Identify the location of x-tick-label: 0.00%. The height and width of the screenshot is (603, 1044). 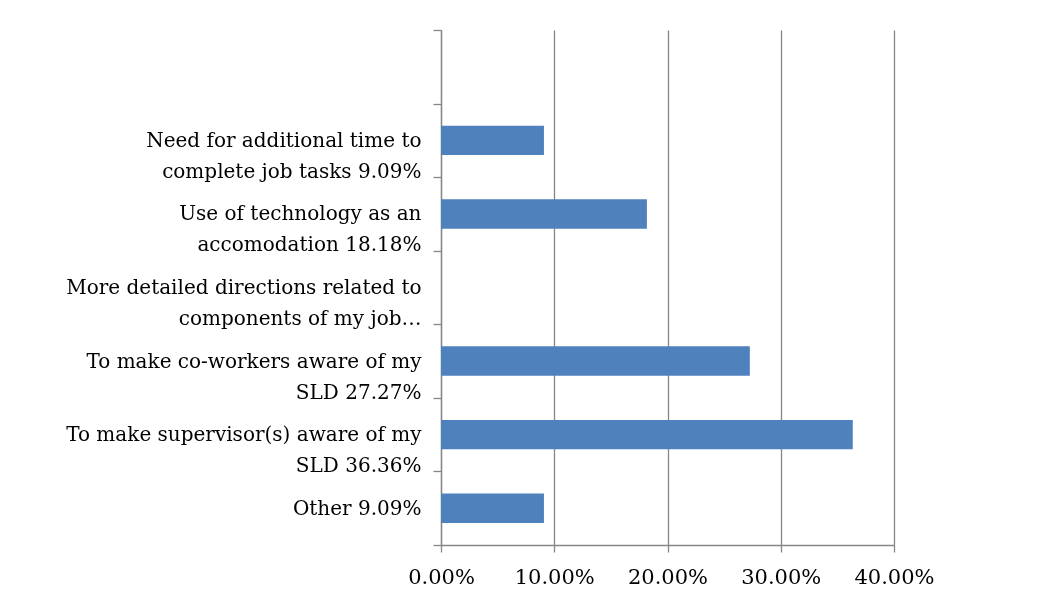
(441, 576).